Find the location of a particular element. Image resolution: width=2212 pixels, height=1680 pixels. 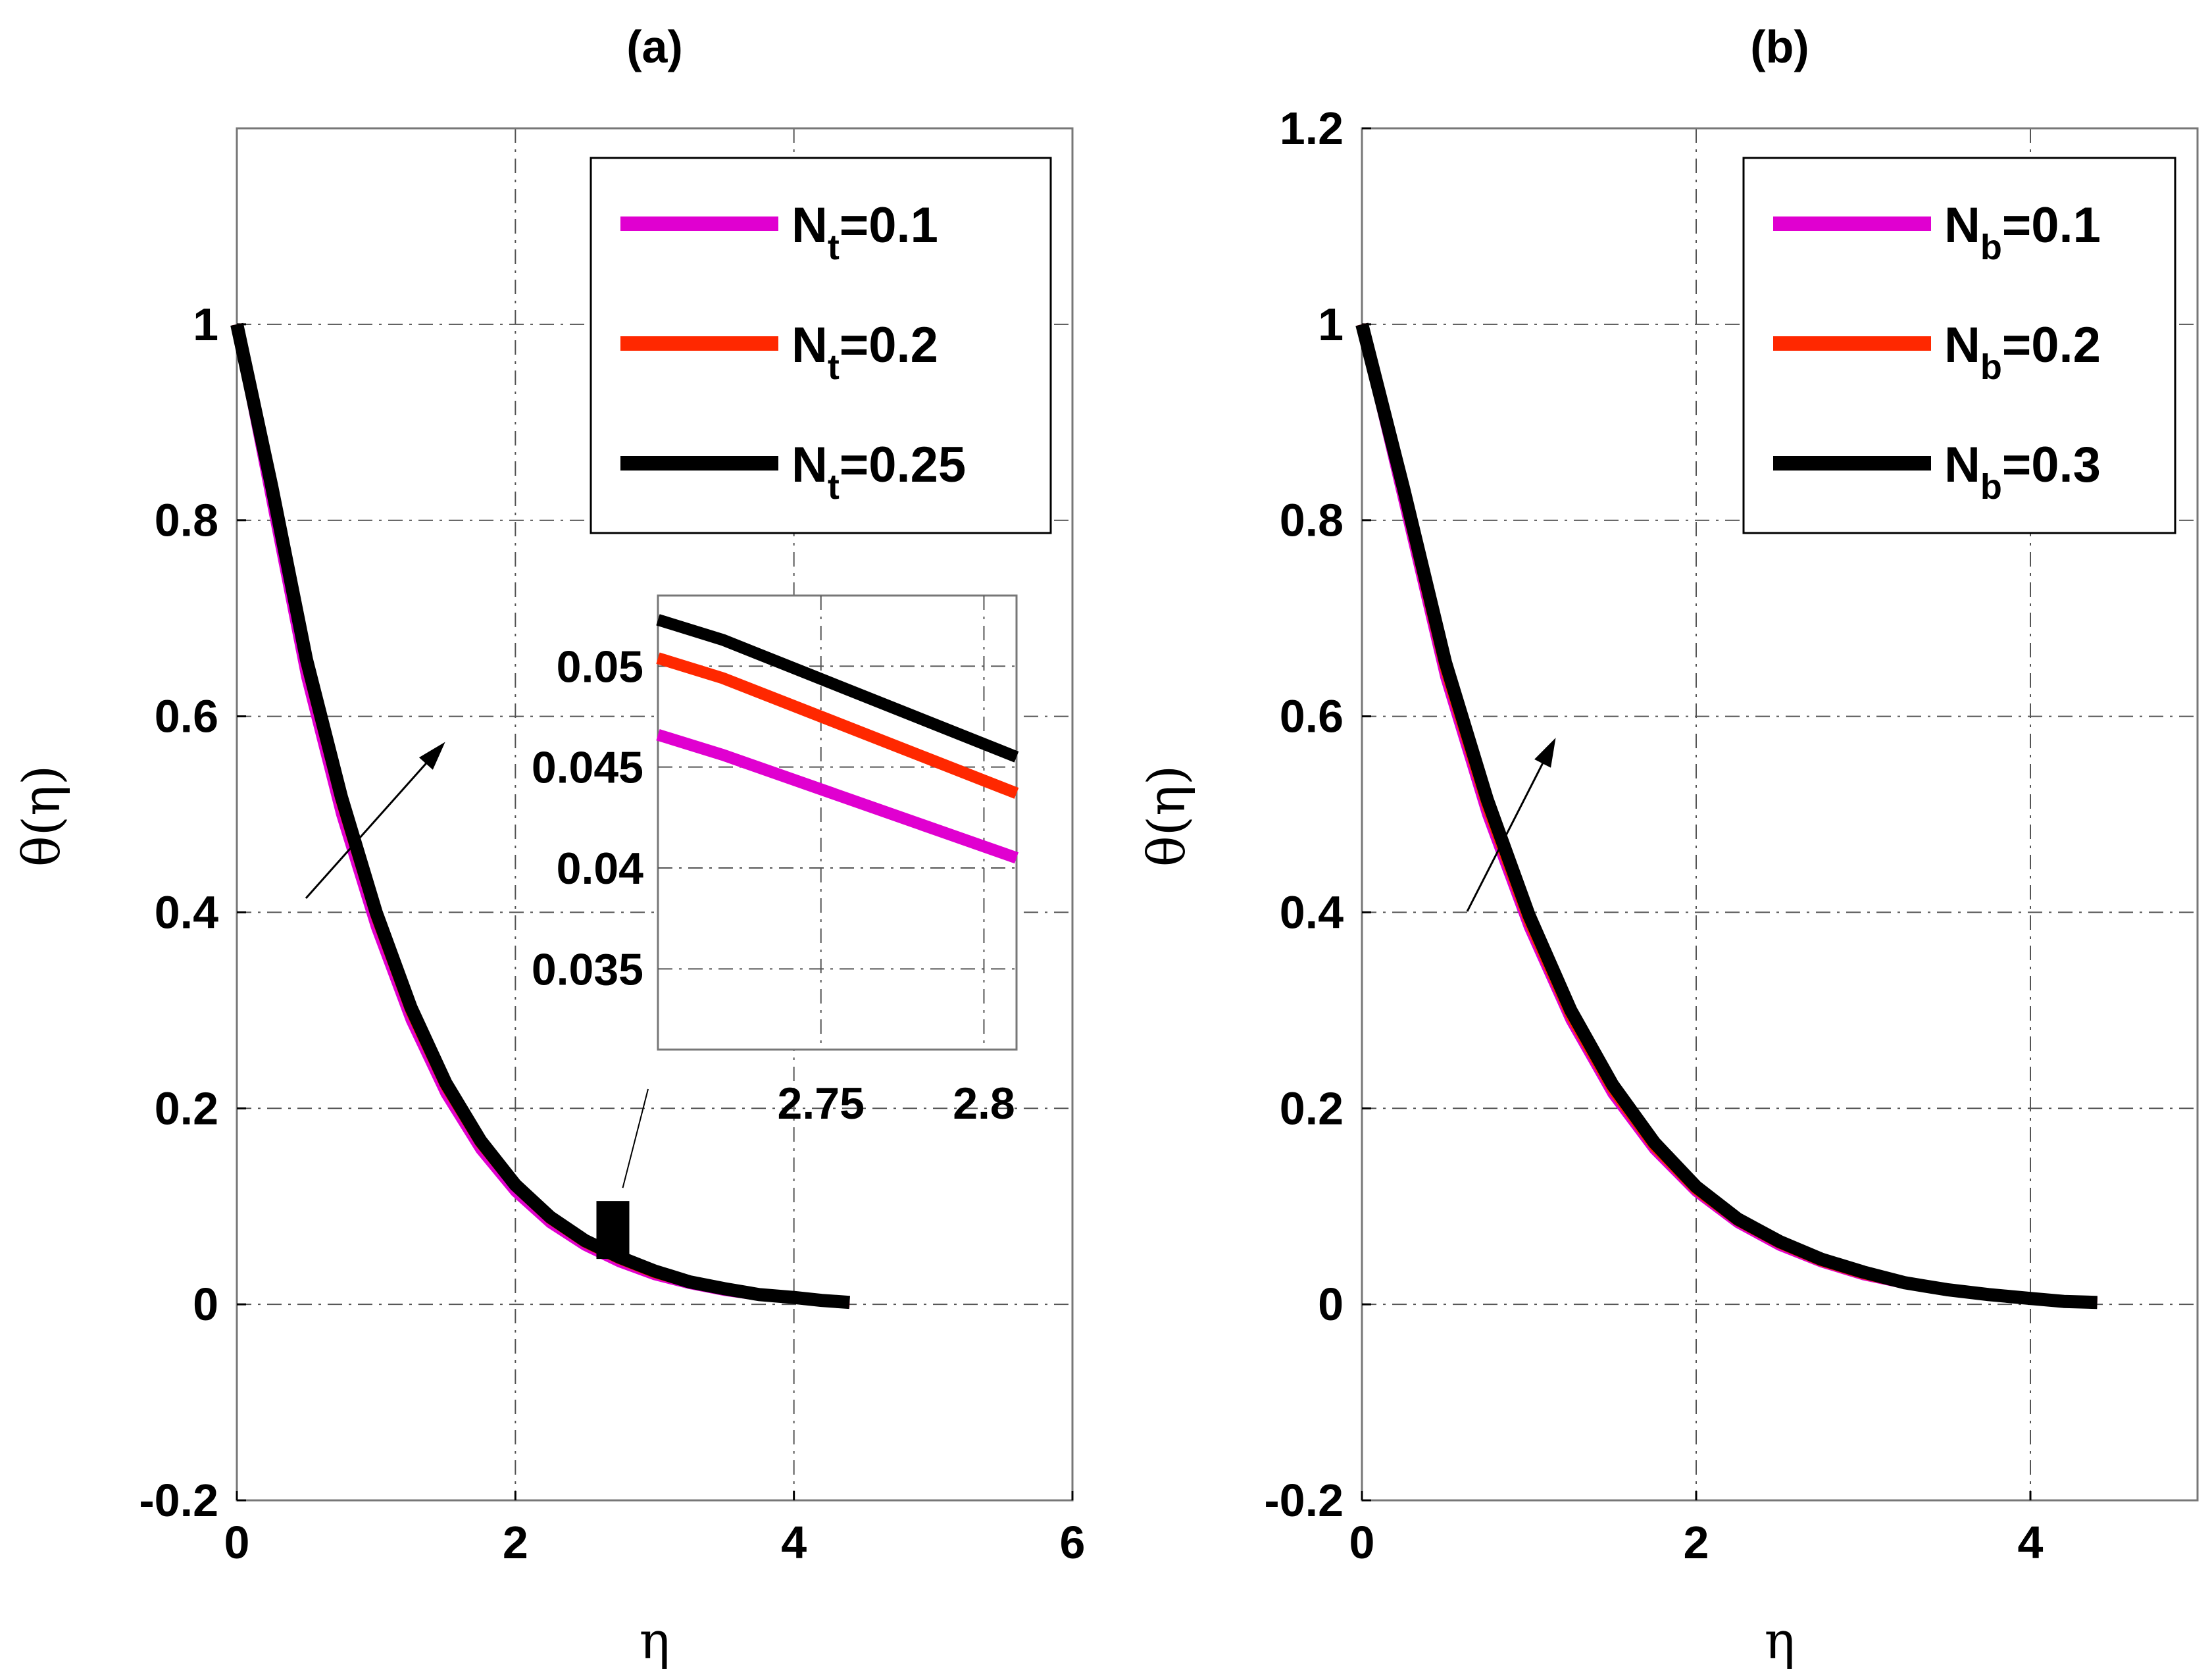

legend: Nb=0.1Nb=0.2Nb=0.3 is located at coordinates (1959, 345).